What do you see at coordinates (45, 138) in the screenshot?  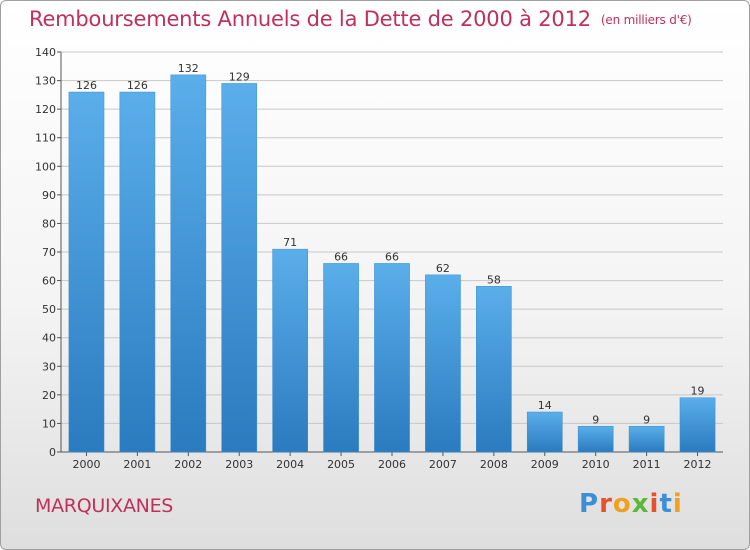 I see `y-tick-label: 110` at bounding box center [45, 138].